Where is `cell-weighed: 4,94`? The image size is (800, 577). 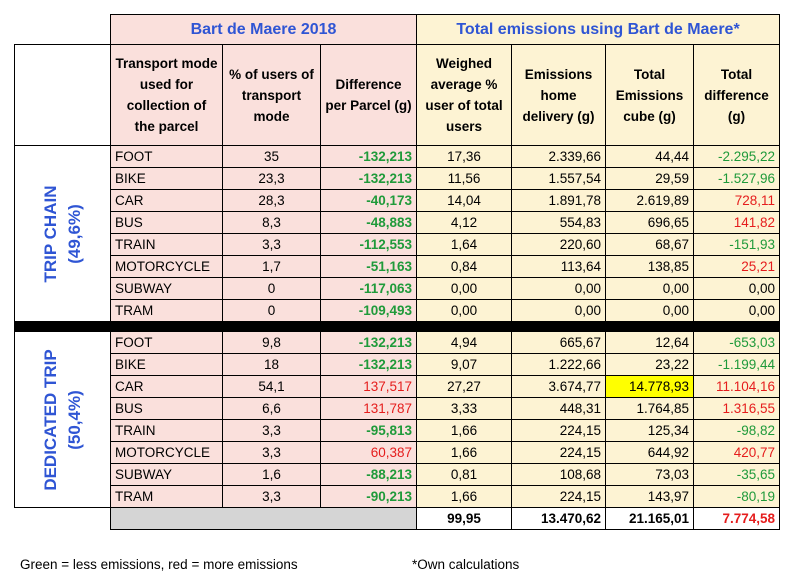
cell-weighed: 4,94 is located at coordinates (464, 342).